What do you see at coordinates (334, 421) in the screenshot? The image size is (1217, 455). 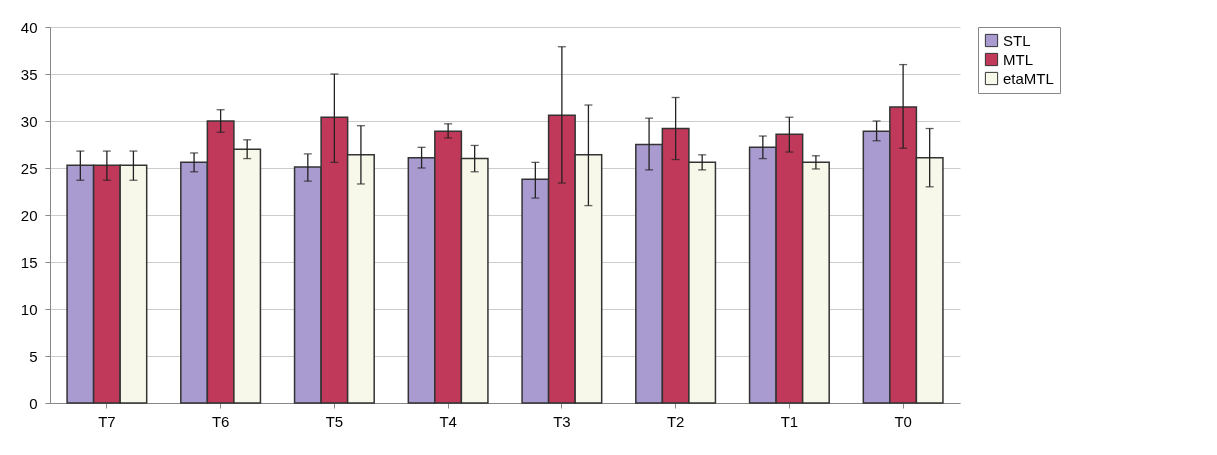 I see `x-tick-label: T5` at bounding box center [334, 421].